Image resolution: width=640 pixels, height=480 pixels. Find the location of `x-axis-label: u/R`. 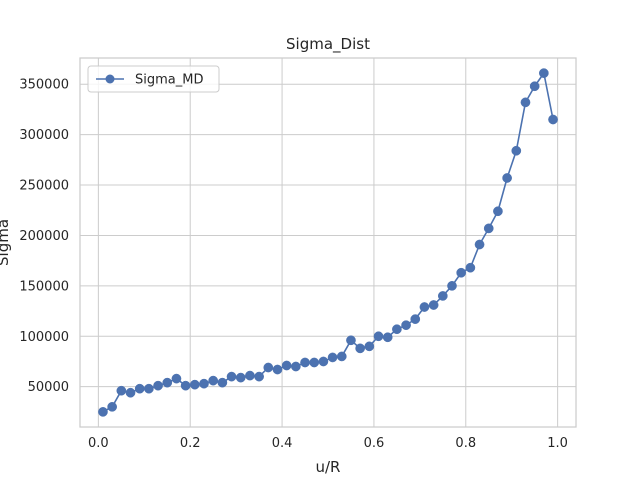

x-axis-label: u/R is located at coordinates (328, 467).